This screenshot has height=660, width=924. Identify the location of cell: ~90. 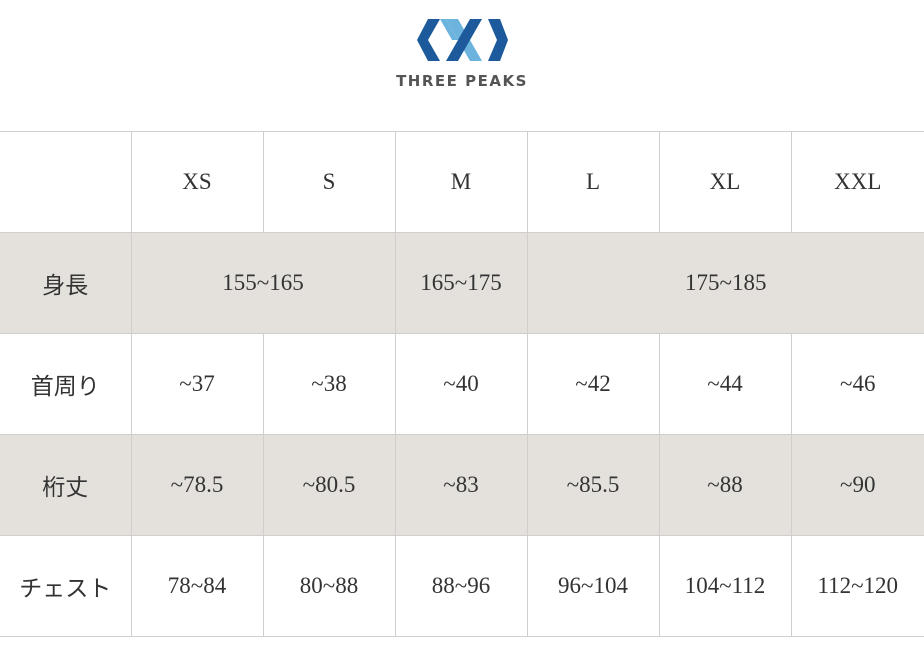
(857, 485).